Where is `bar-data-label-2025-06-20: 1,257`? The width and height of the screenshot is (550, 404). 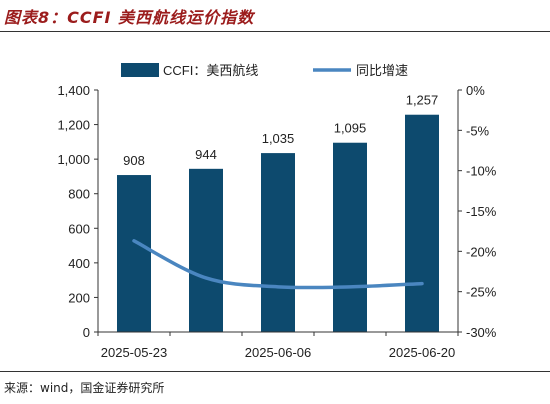 bar-data-label-2025-06-20: 1,257 is located at coordinates (422, 100).